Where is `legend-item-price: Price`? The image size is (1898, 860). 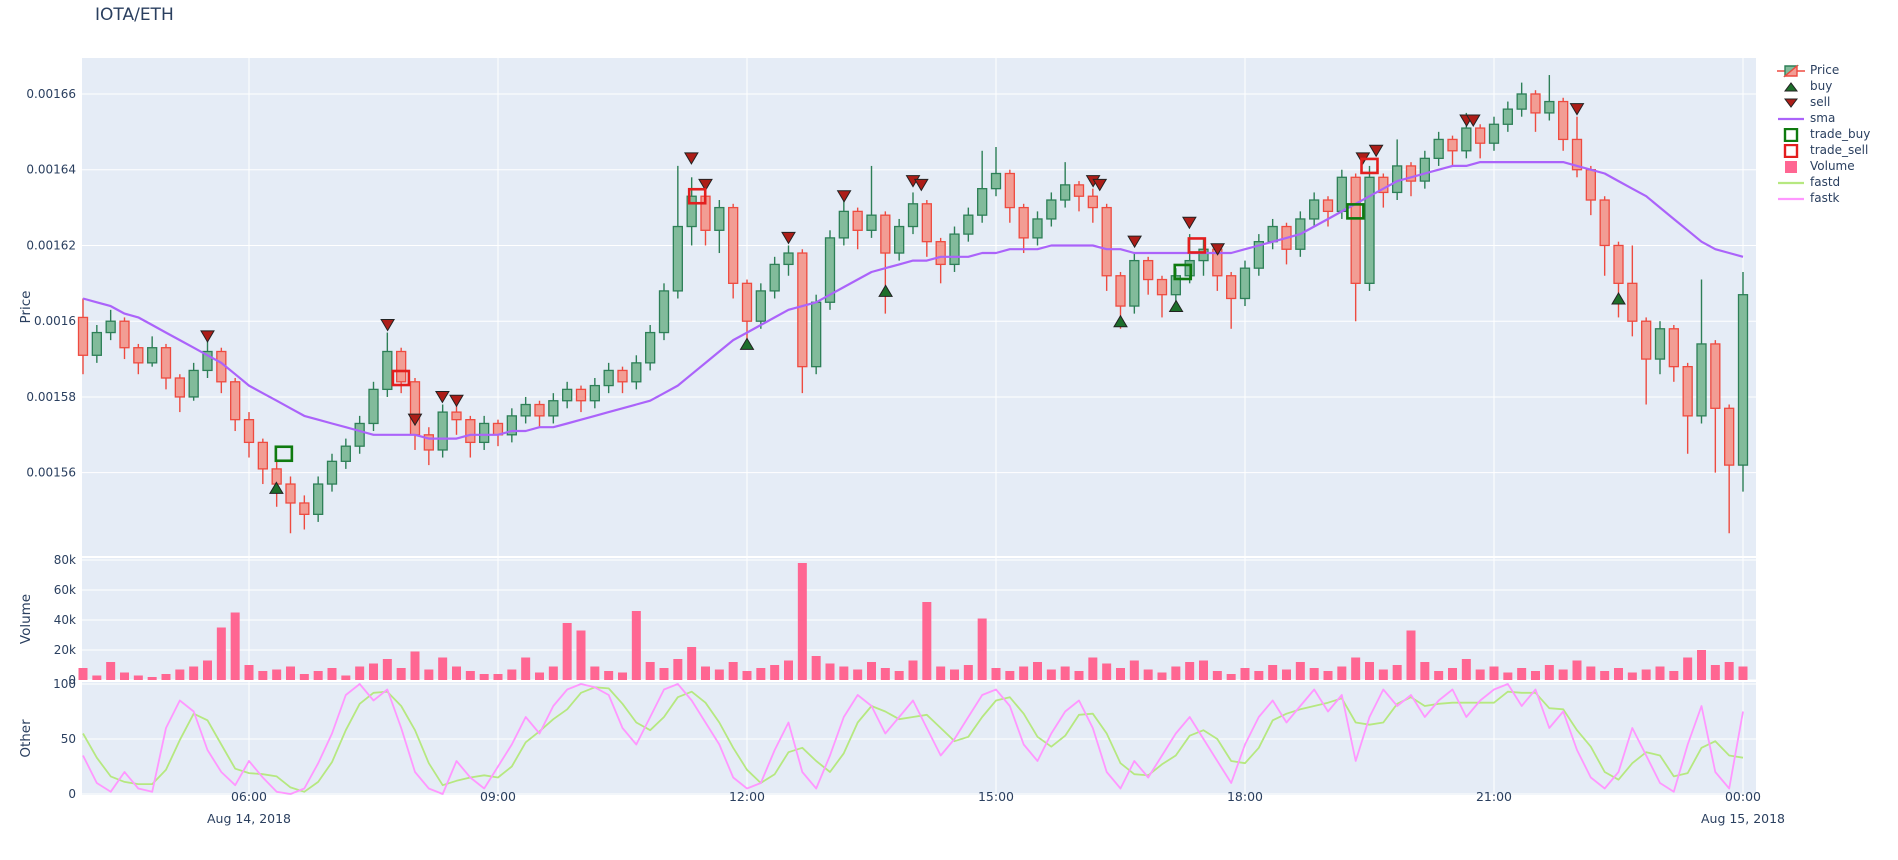
legend-item-price: Price is located at coordinates (1823, 70).